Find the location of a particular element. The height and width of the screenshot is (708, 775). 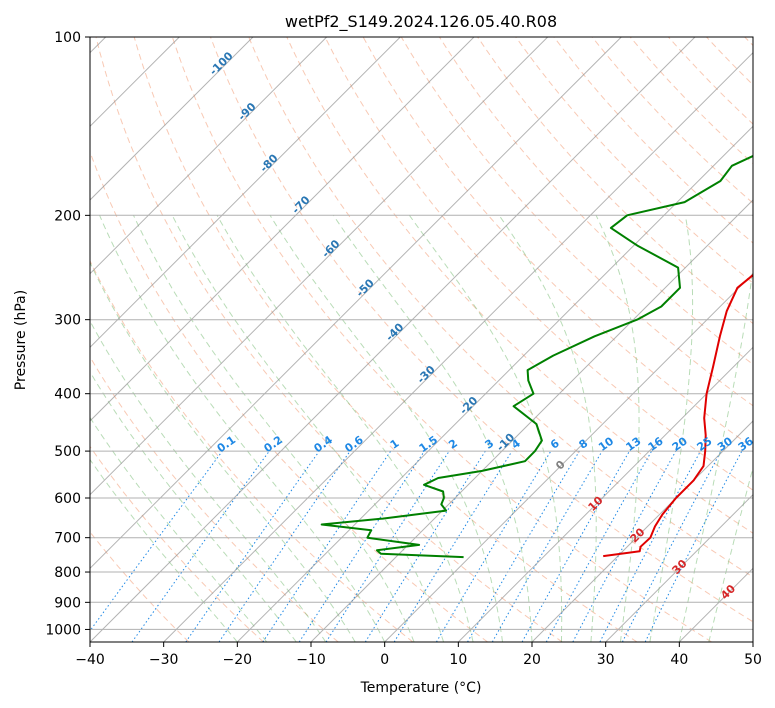

x-tick-label: −20 is located at coordinates (238, 660).